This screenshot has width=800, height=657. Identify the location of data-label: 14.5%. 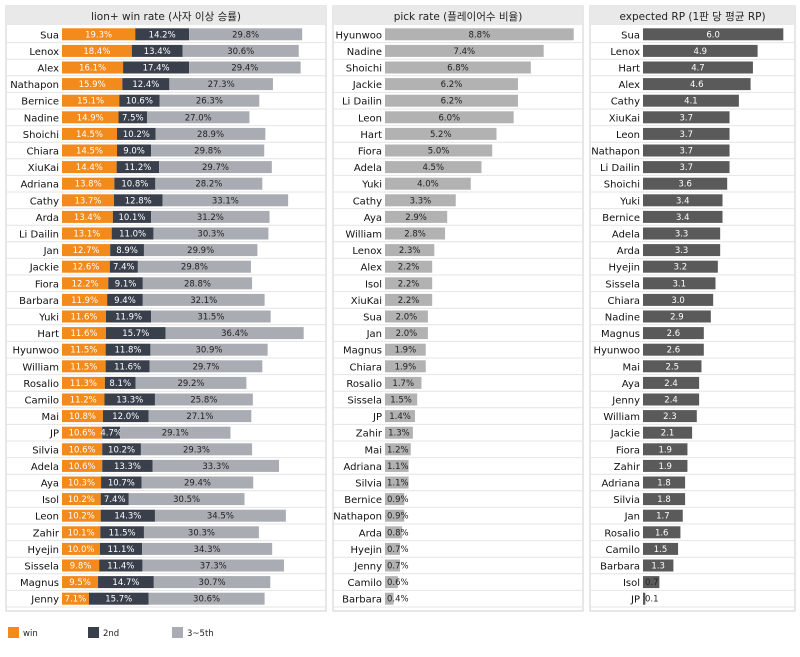
(89, 152).